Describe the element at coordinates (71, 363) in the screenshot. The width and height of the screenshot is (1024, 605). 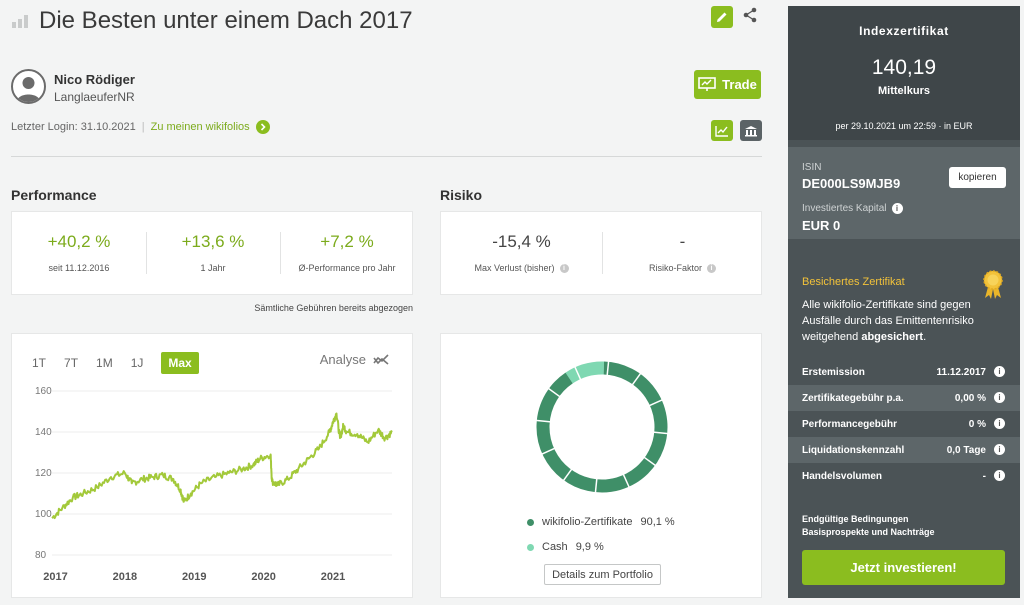
I see `tab-7t: 7T` at that location.